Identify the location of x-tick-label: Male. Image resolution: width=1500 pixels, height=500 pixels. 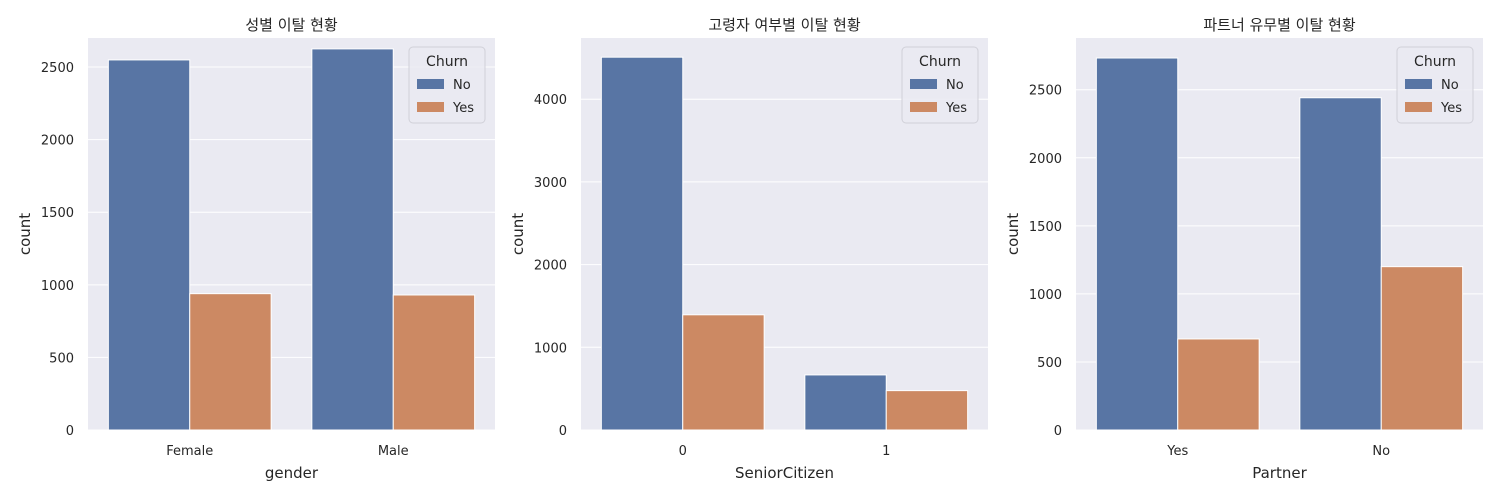
(393, 451).